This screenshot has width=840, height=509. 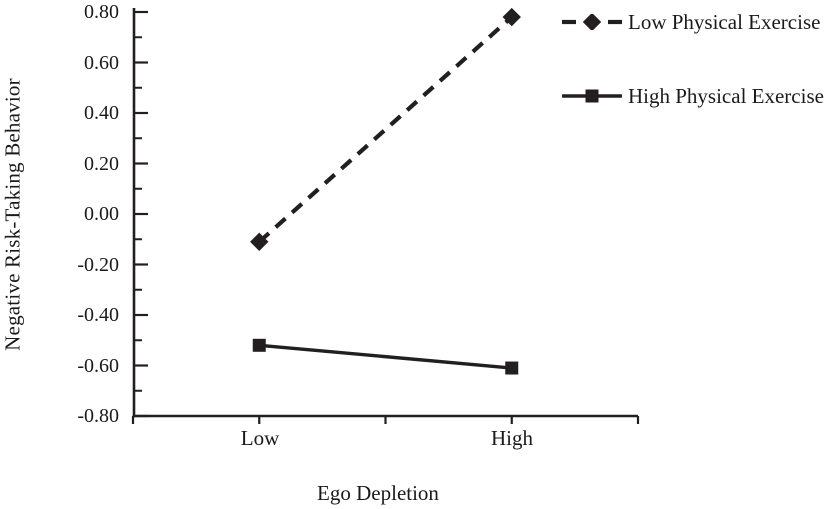 What do you see at coordinates (592, 22) in the screenshot?
I see `dashed-line-diamond-marker-icon` at bounding box center [592, 22].